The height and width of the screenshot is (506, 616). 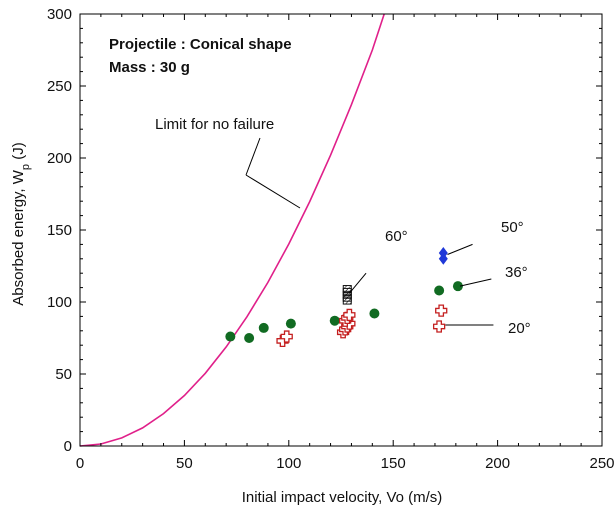 I want to click on y-tick-label: 50, so click(x=63, y=374).